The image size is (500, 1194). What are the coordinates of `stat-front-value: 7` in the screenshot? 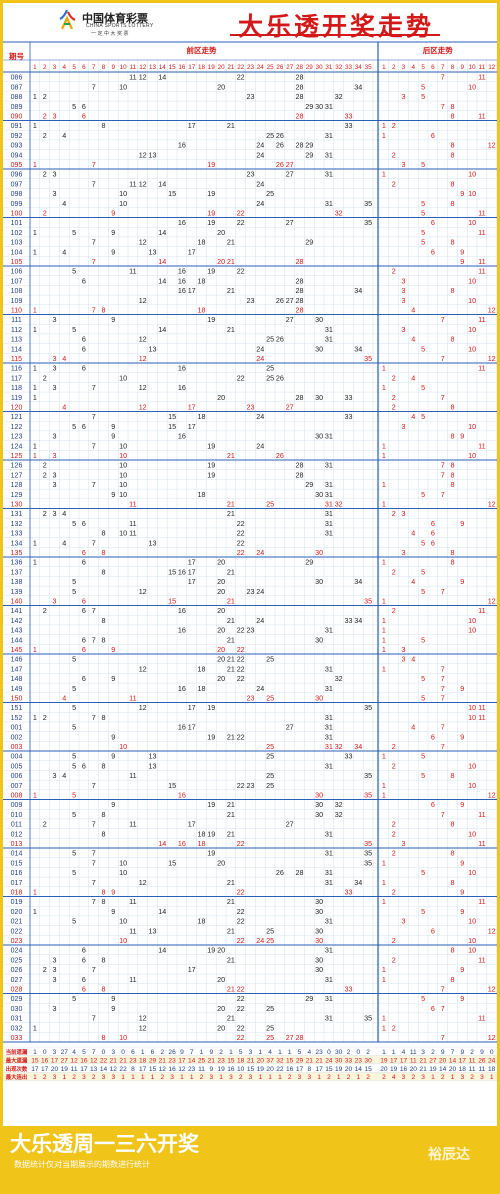 It's located at (94, 1052).